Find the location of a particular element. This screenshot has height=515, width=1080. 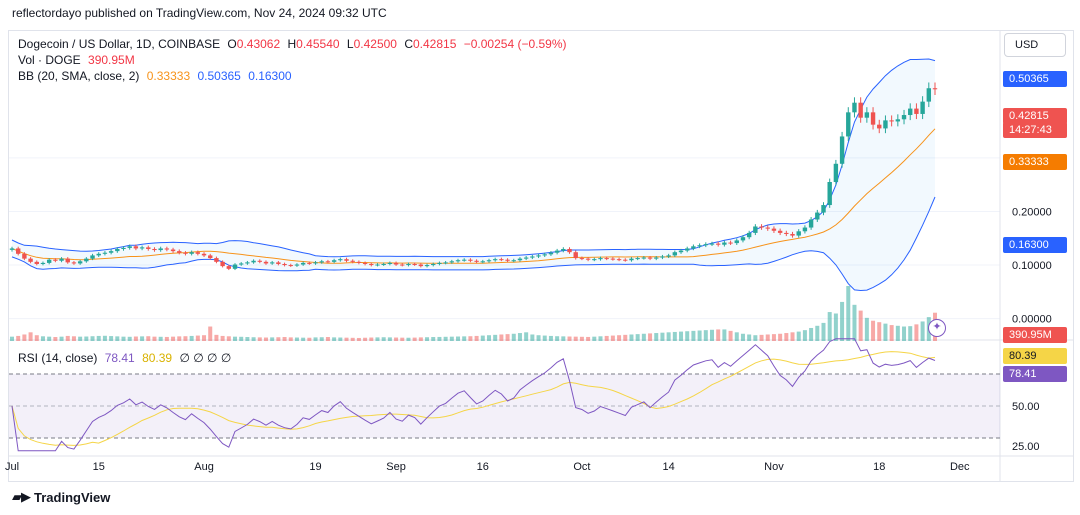

tradingview-footer: ▰▶ TradingView is located at coordinates (61, 497).